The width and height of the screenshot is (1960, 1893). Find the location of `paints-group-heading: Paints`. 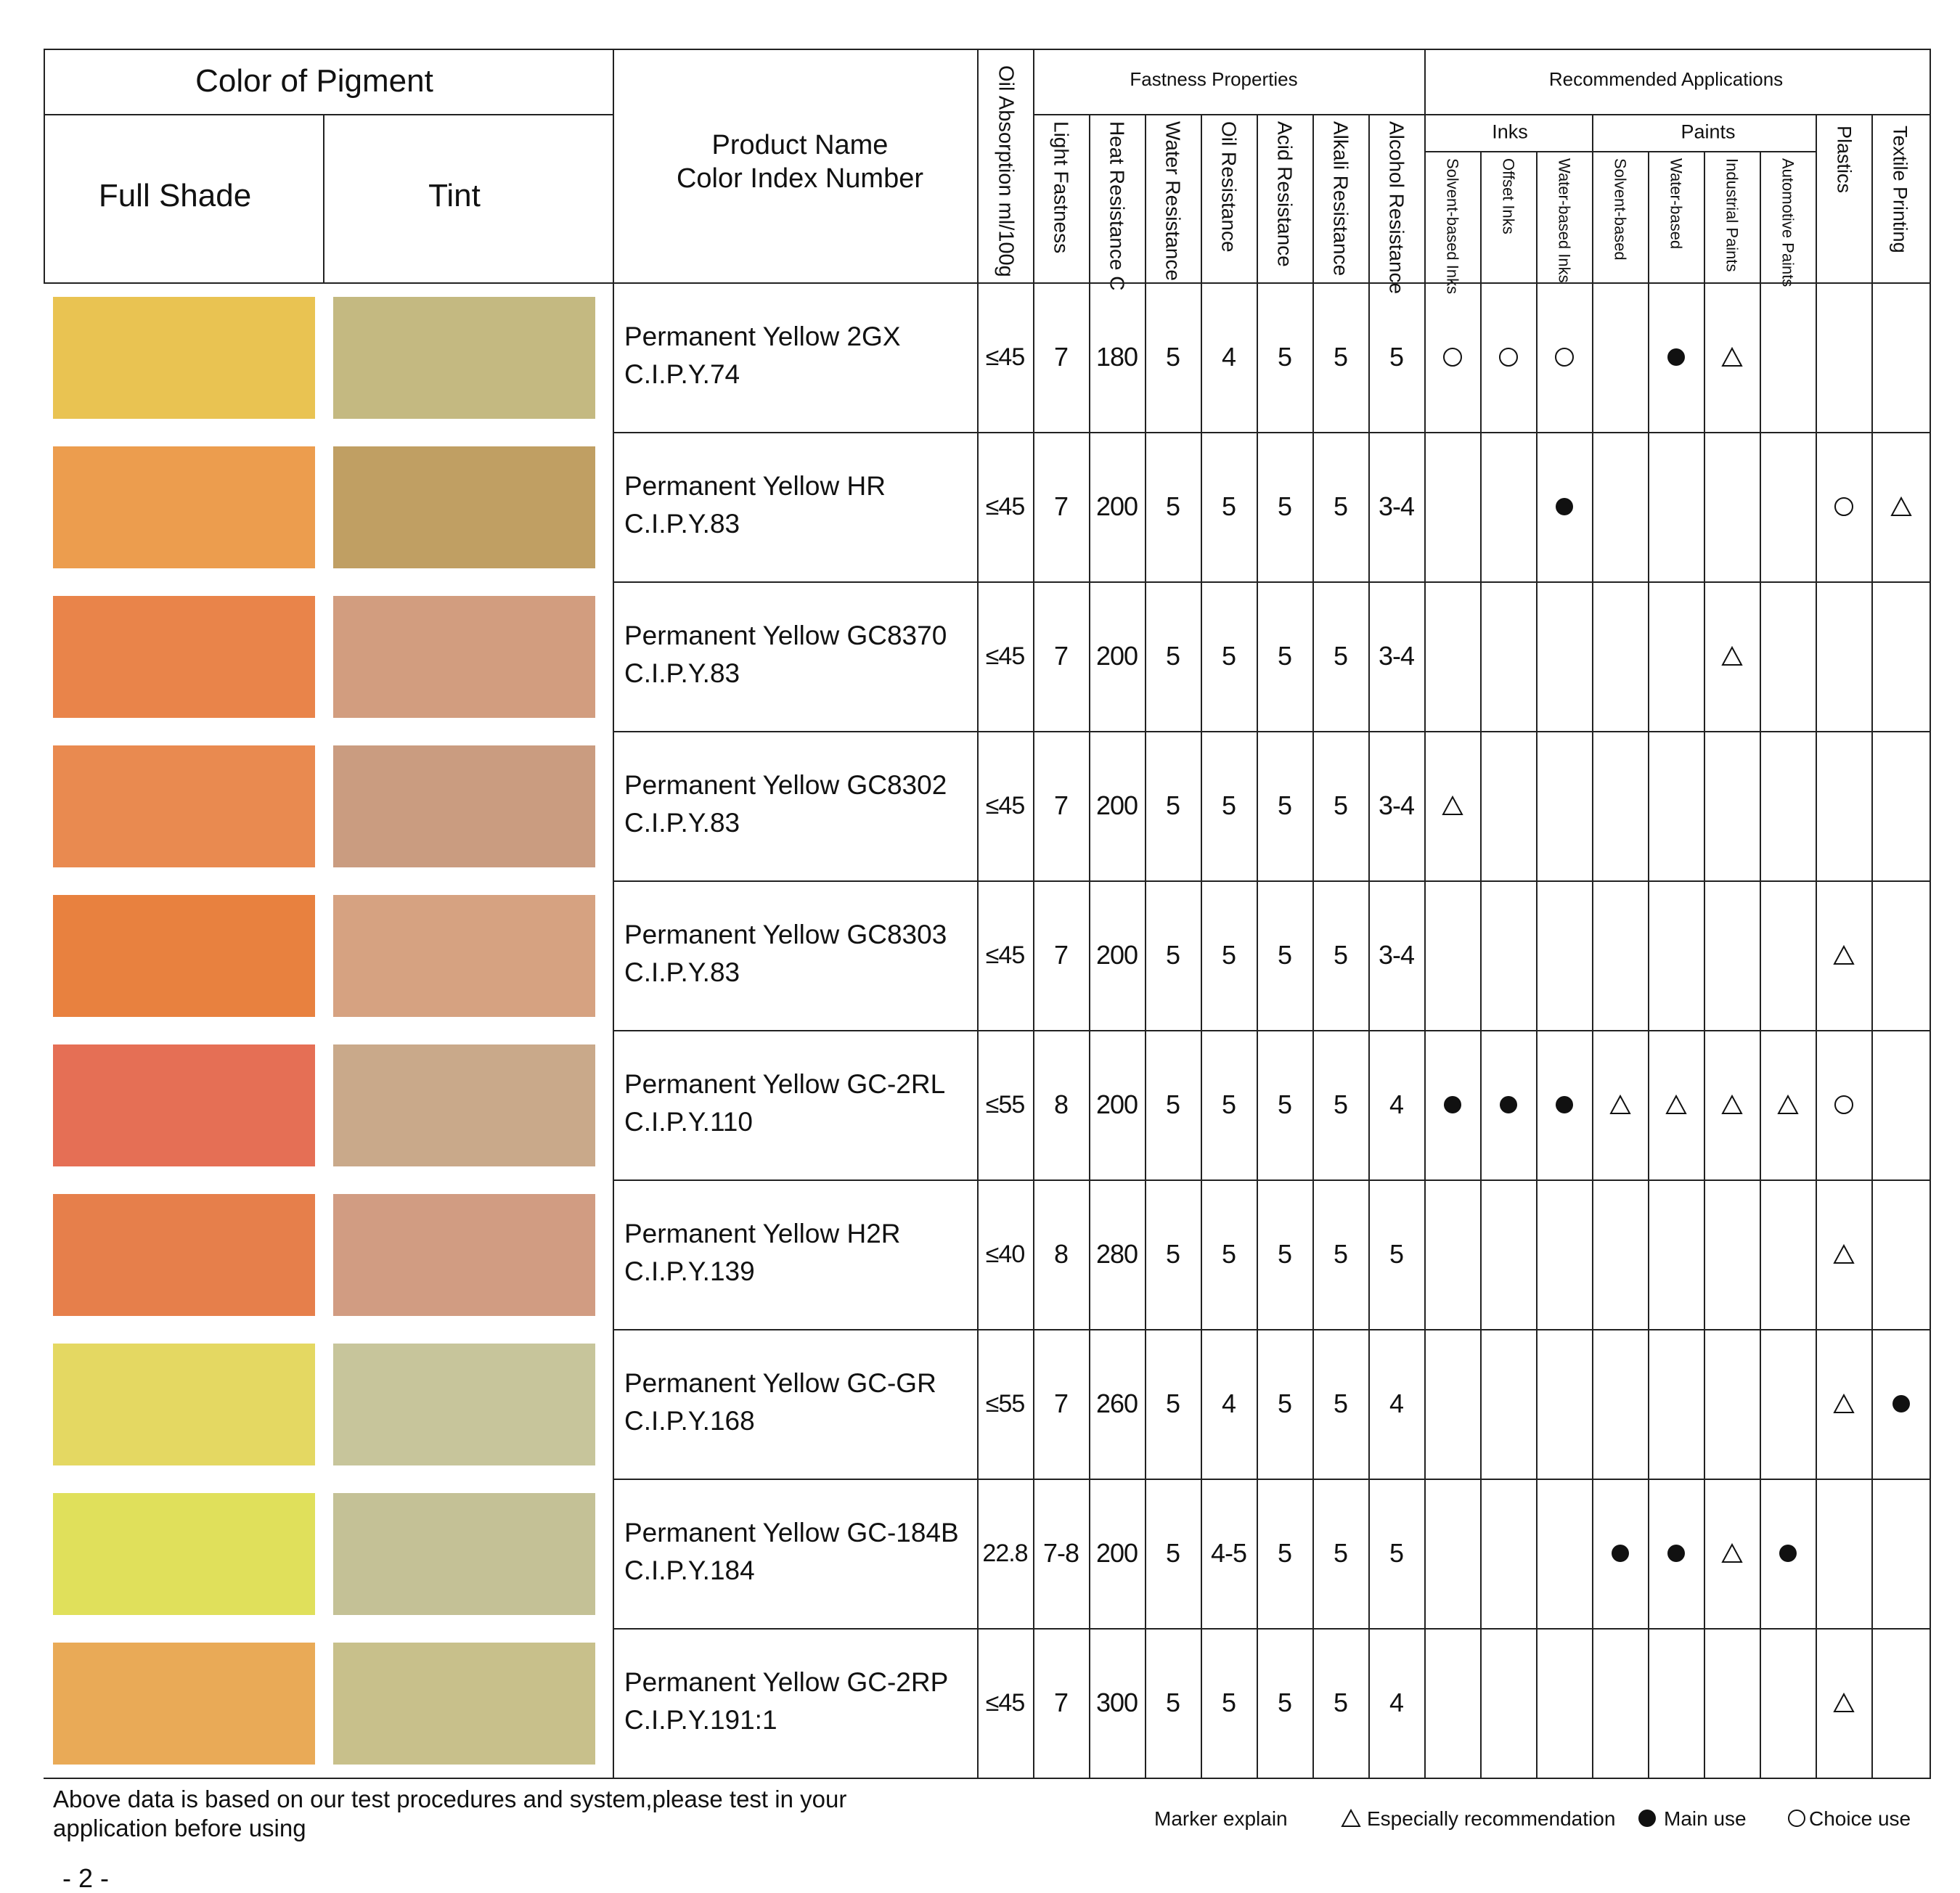

paints-group-heading: Paints is located at coordinates (1709, 131).